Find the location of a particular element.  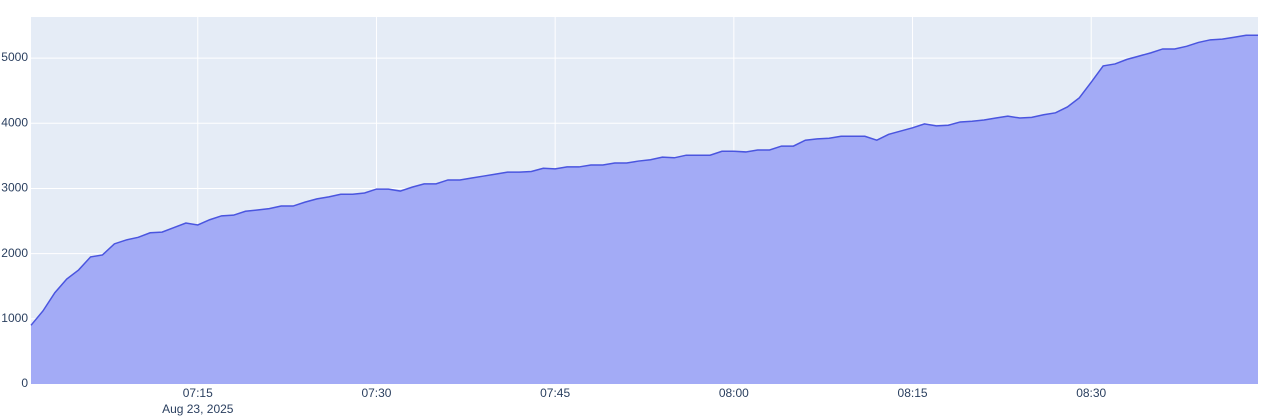

y-tick-label: 4000 is located at coordinates (14, 122).